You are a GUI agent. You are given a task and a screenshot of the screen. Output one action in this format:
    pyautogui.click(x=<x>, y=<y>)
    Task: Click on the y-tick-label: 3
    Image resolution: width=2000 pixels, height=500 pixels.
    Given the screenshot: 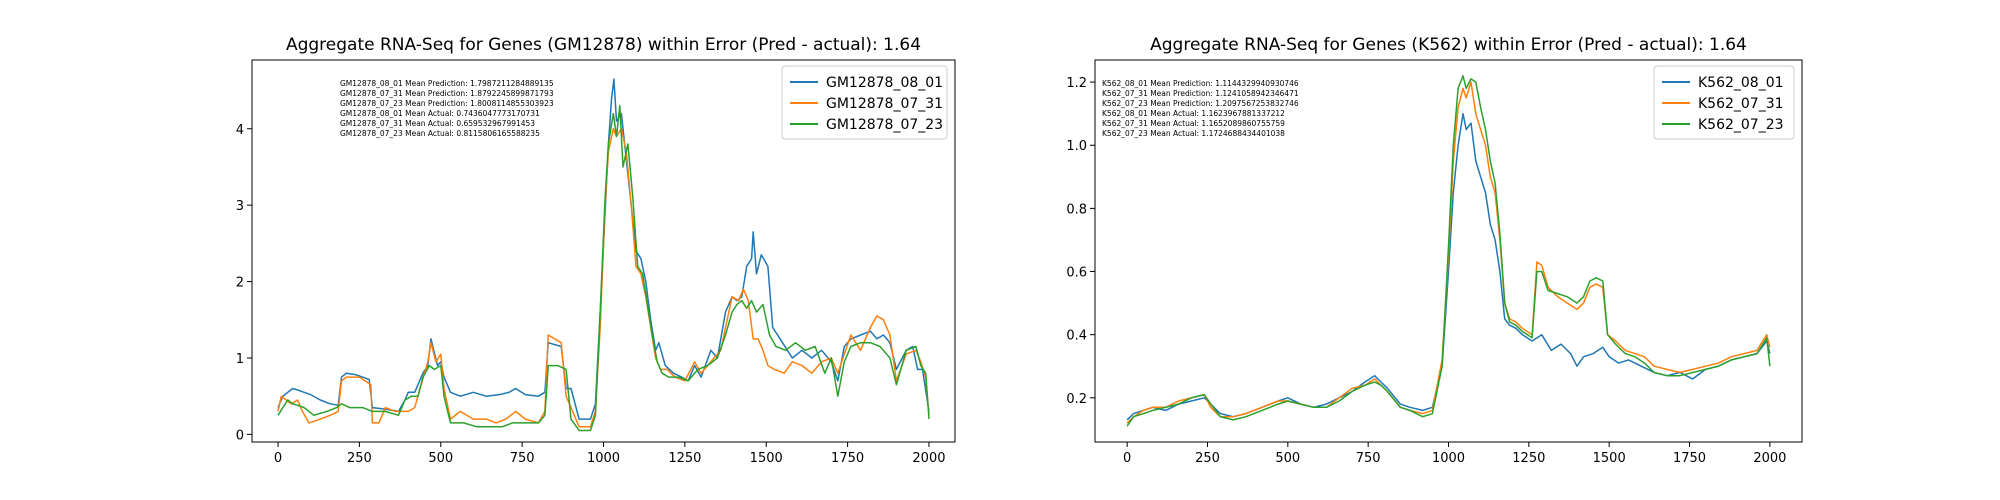 What is the action you would take?
    pyautogui.click(x=240, y=206)
    